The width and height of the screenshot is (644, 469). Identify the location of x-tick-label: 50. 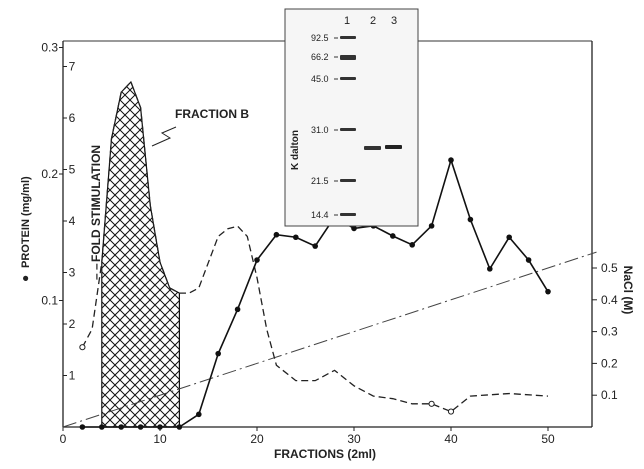
(548, 439).